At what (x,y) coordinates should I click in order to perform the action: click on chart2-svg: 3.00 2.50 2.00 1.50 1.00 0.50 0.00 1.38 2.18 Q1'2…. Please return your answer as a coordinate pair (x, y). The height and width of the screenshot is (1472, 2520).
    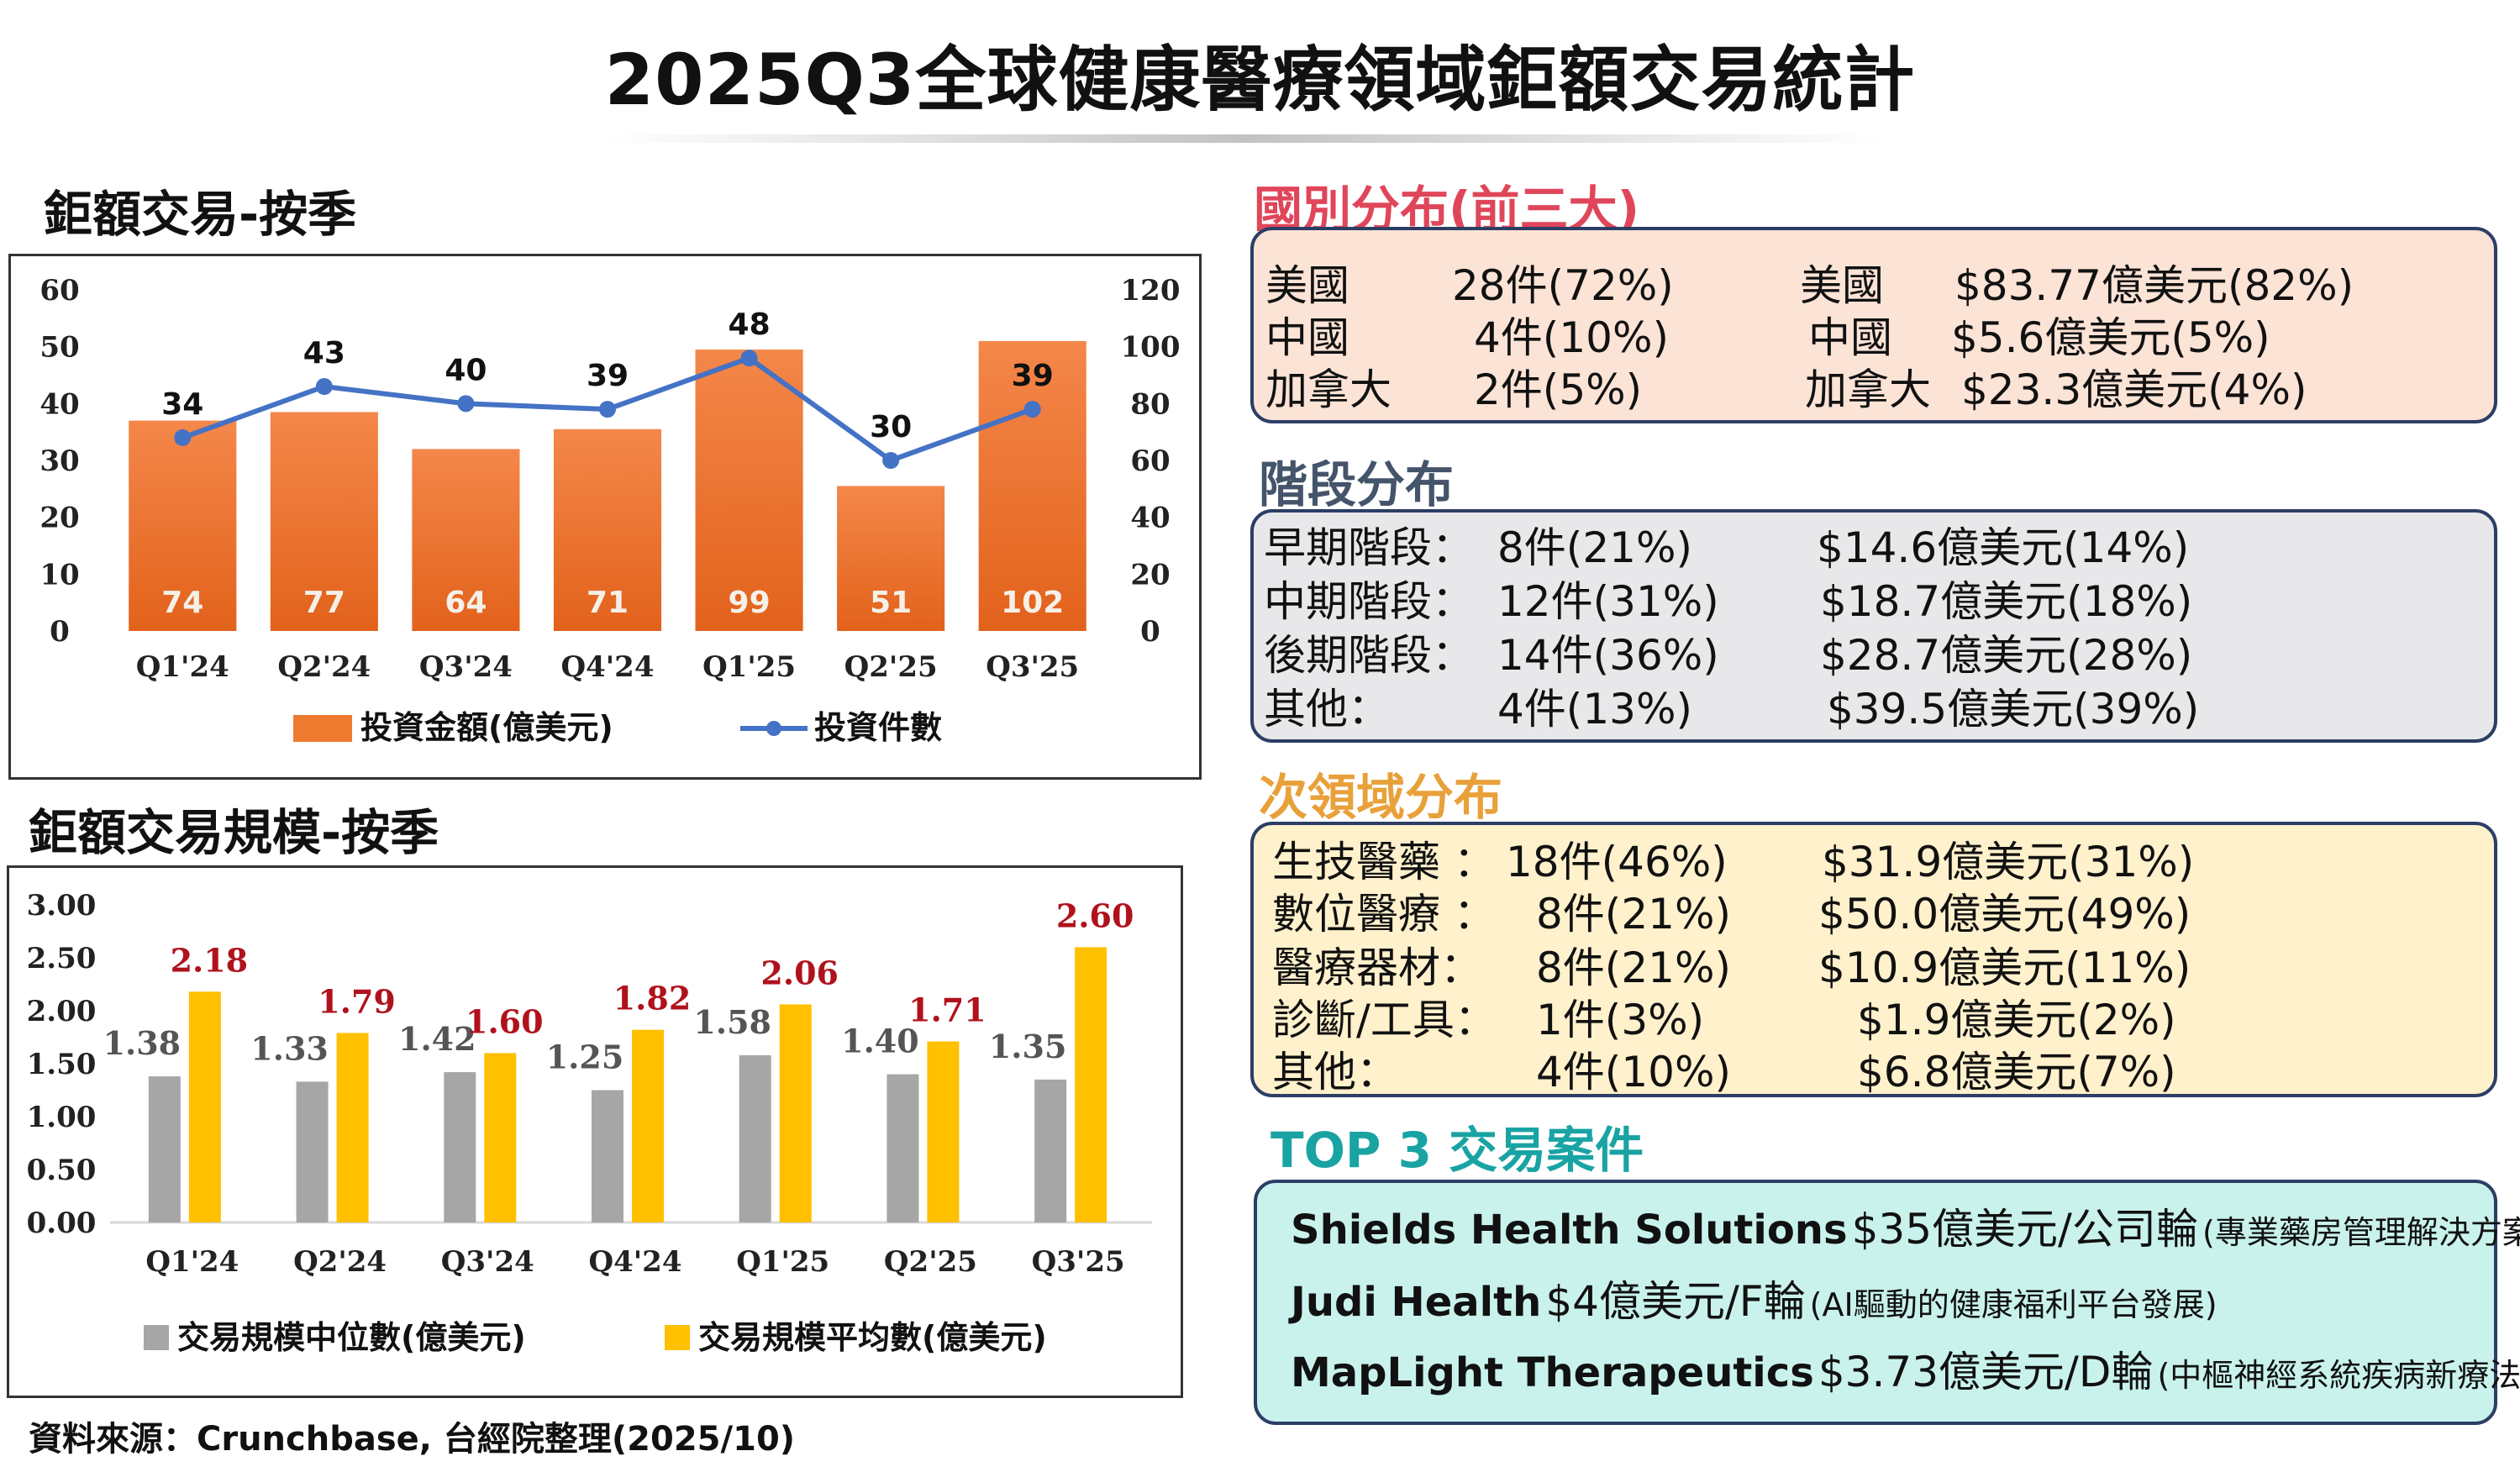
    Looking at the image, I should click on (590, 1122).